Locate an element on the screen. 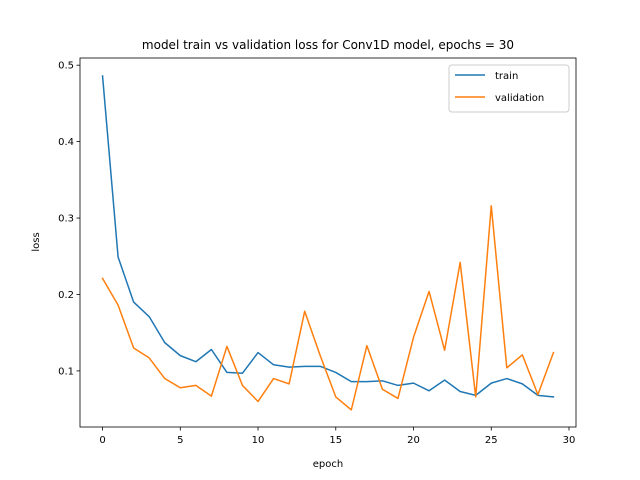  y-axis-label: loss is located at coordinates (36, 241).